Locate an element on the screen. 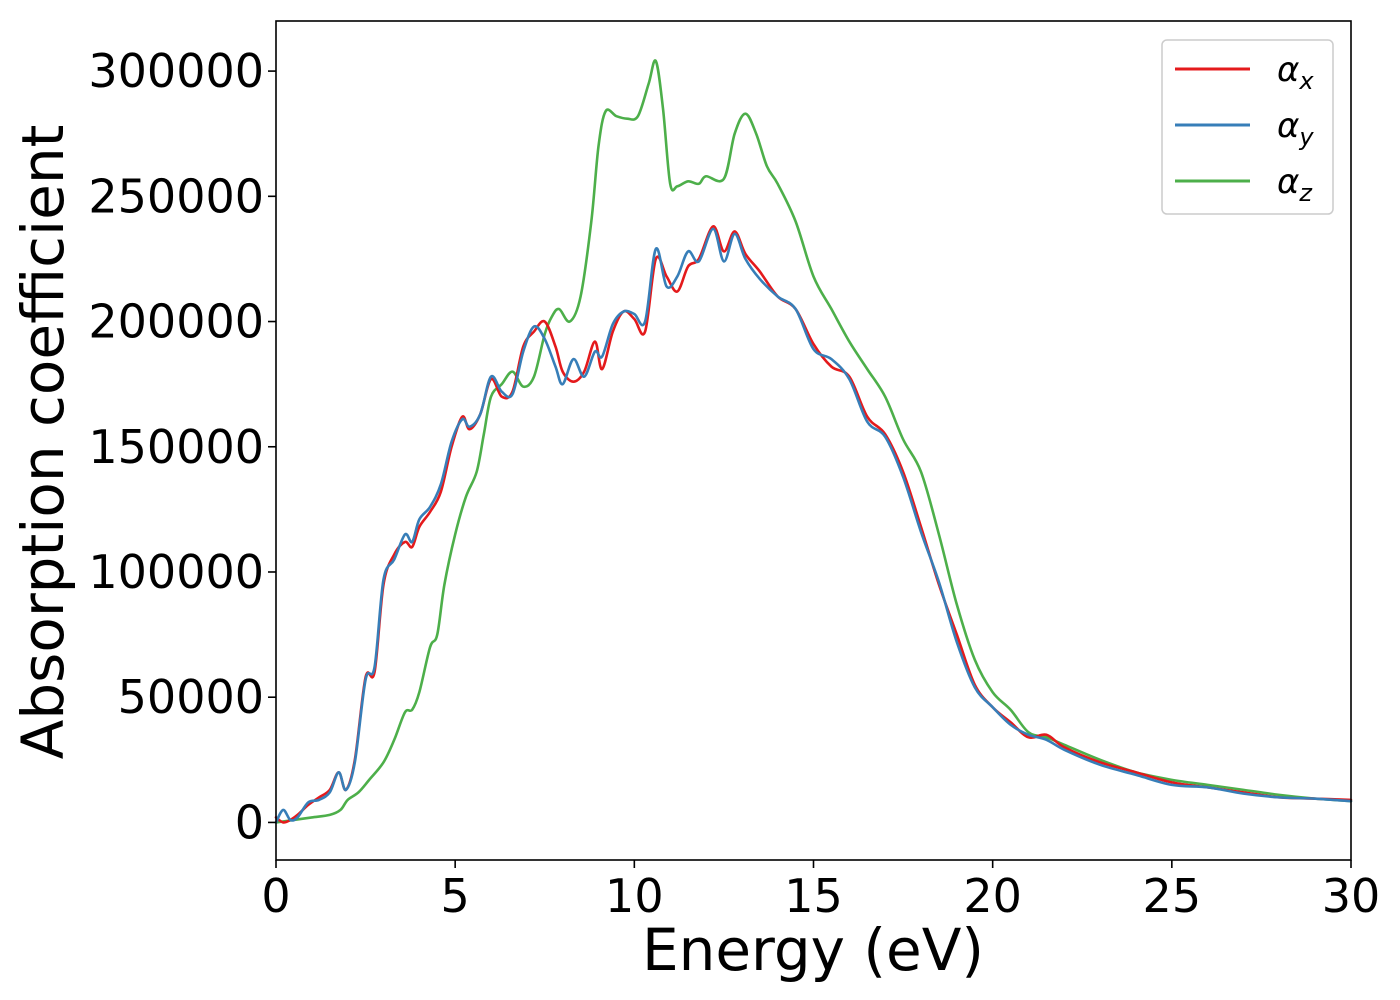 Image resolution: width=1400 pixels, height=1000 pixels. legend: αx αy αz is located at coordinates (1247, 127).